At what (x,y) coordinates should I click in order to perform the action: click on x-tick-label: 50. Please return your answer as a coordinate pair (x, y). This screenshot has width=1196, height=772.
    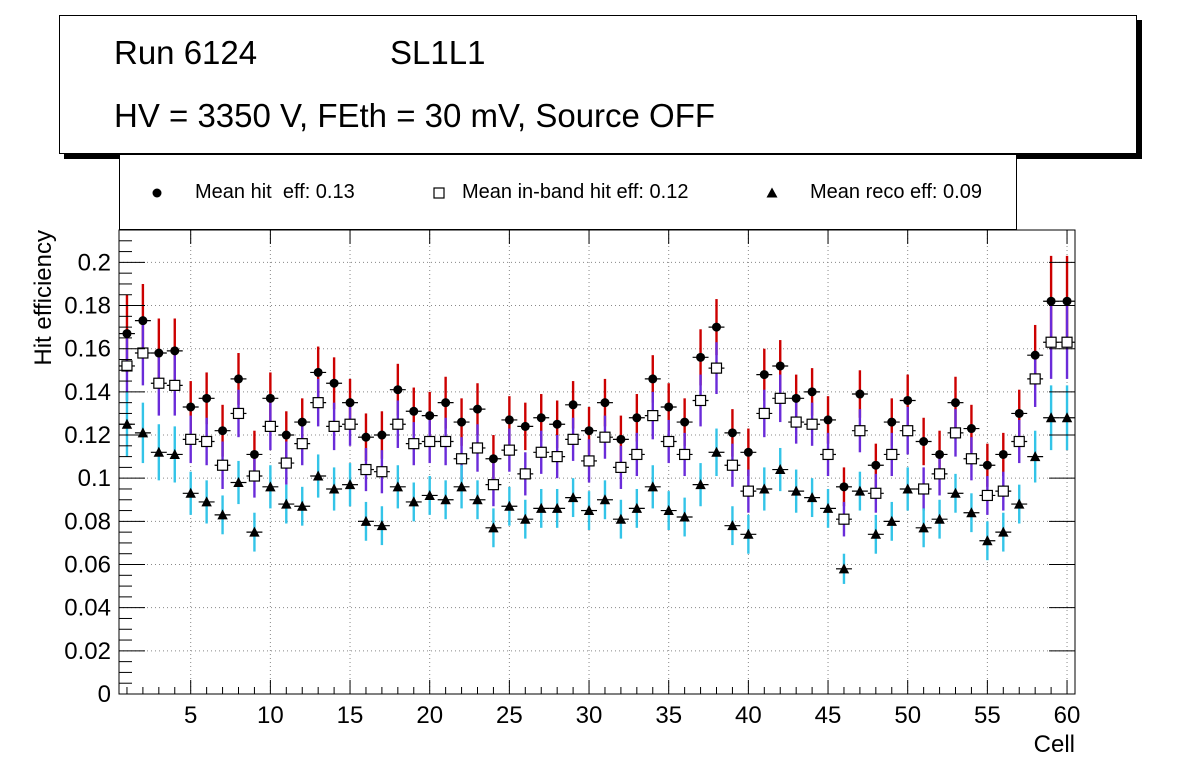
    Looking at the image, I should click on (907, 715).